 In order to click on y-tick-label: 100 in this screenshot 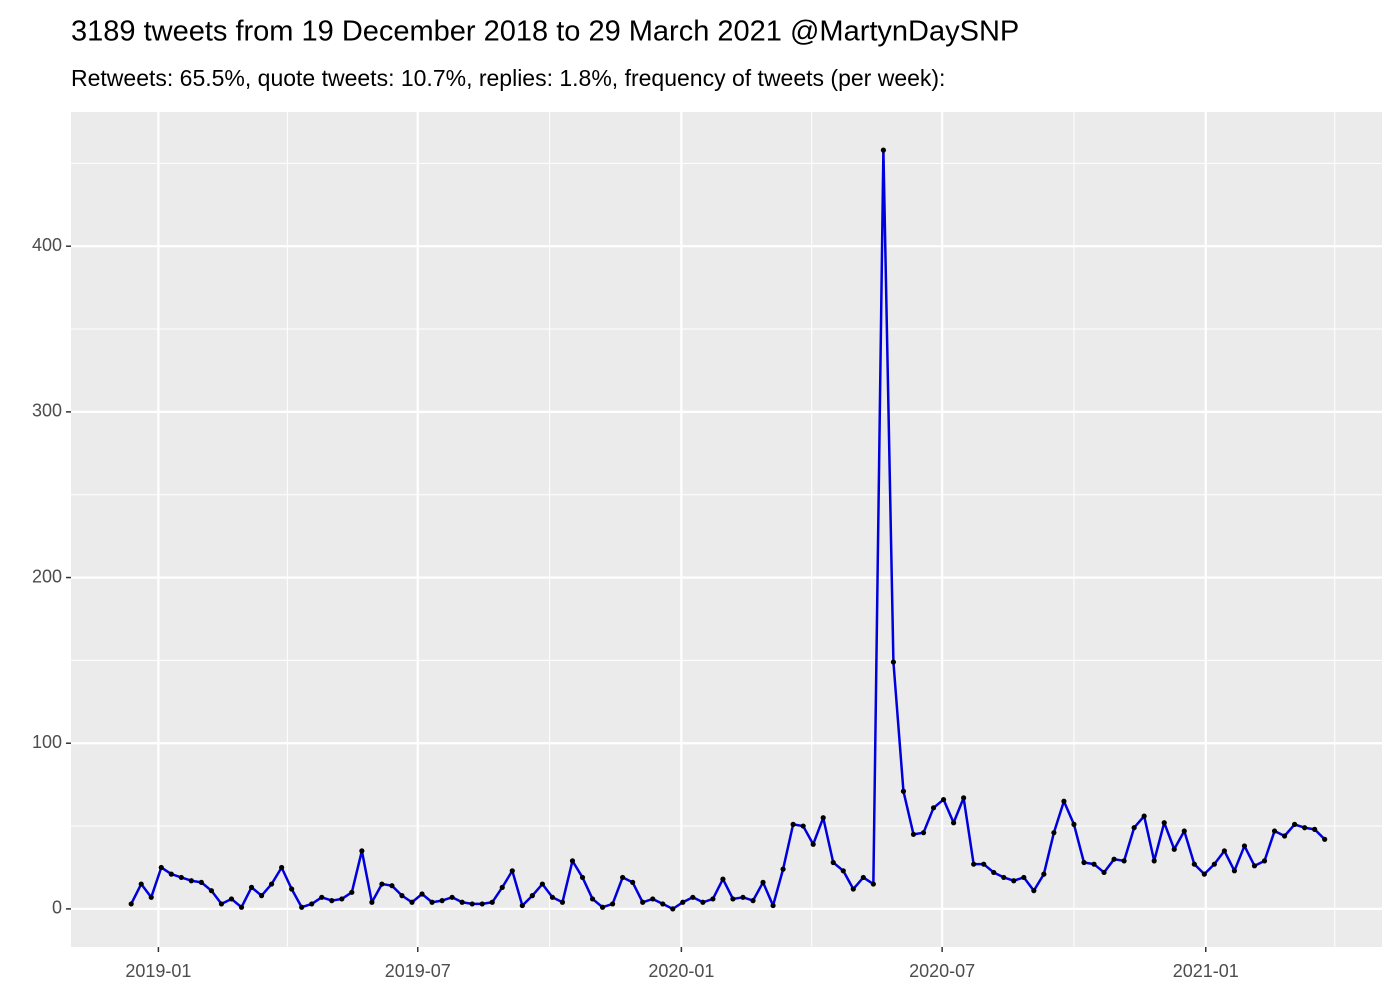, I will do `click(47, 742)`.